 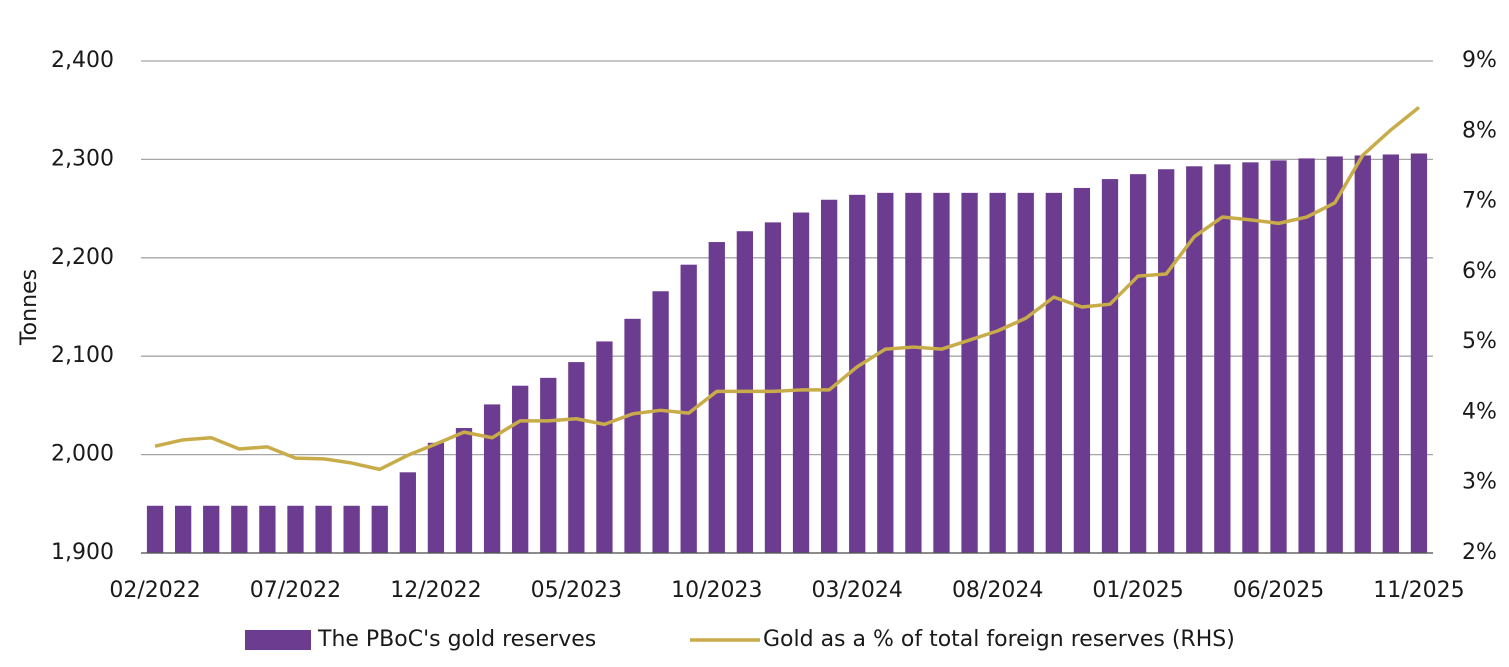 What do you see at coordinates (1278, 590) in the screenshot?
I see `x-tick-label: 06/2025` at bounding box center [1278, 590].